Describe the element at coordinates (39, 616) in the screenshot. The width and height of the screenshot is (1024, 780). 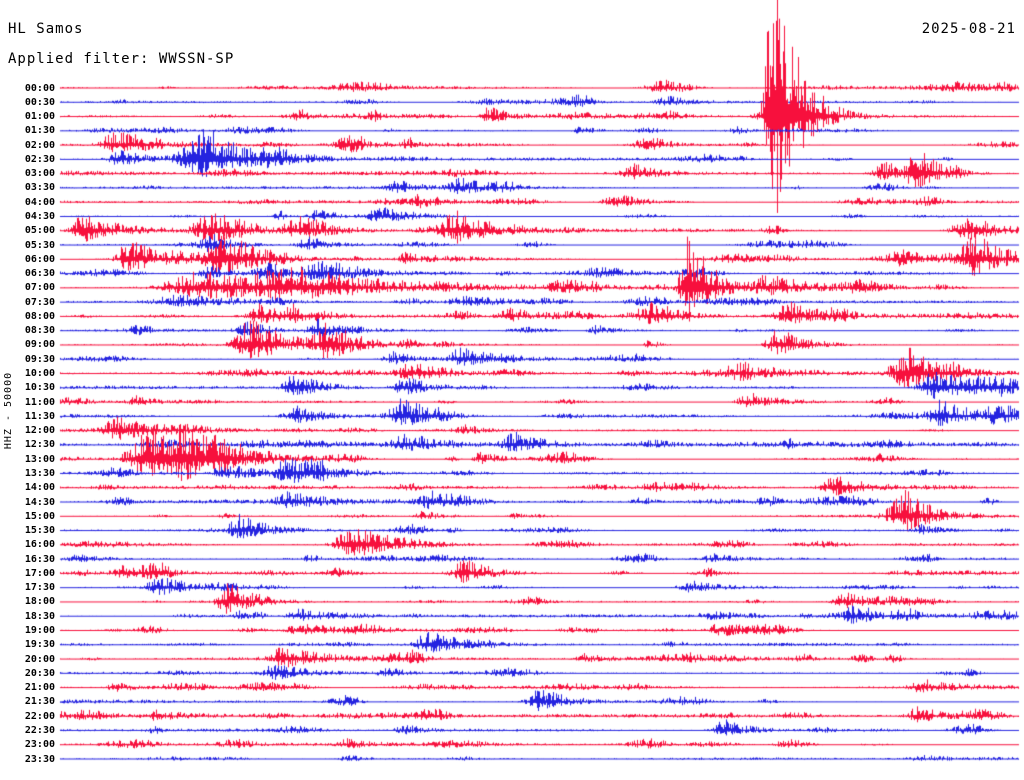
I see `time-label-1830: 18:30` at that location.